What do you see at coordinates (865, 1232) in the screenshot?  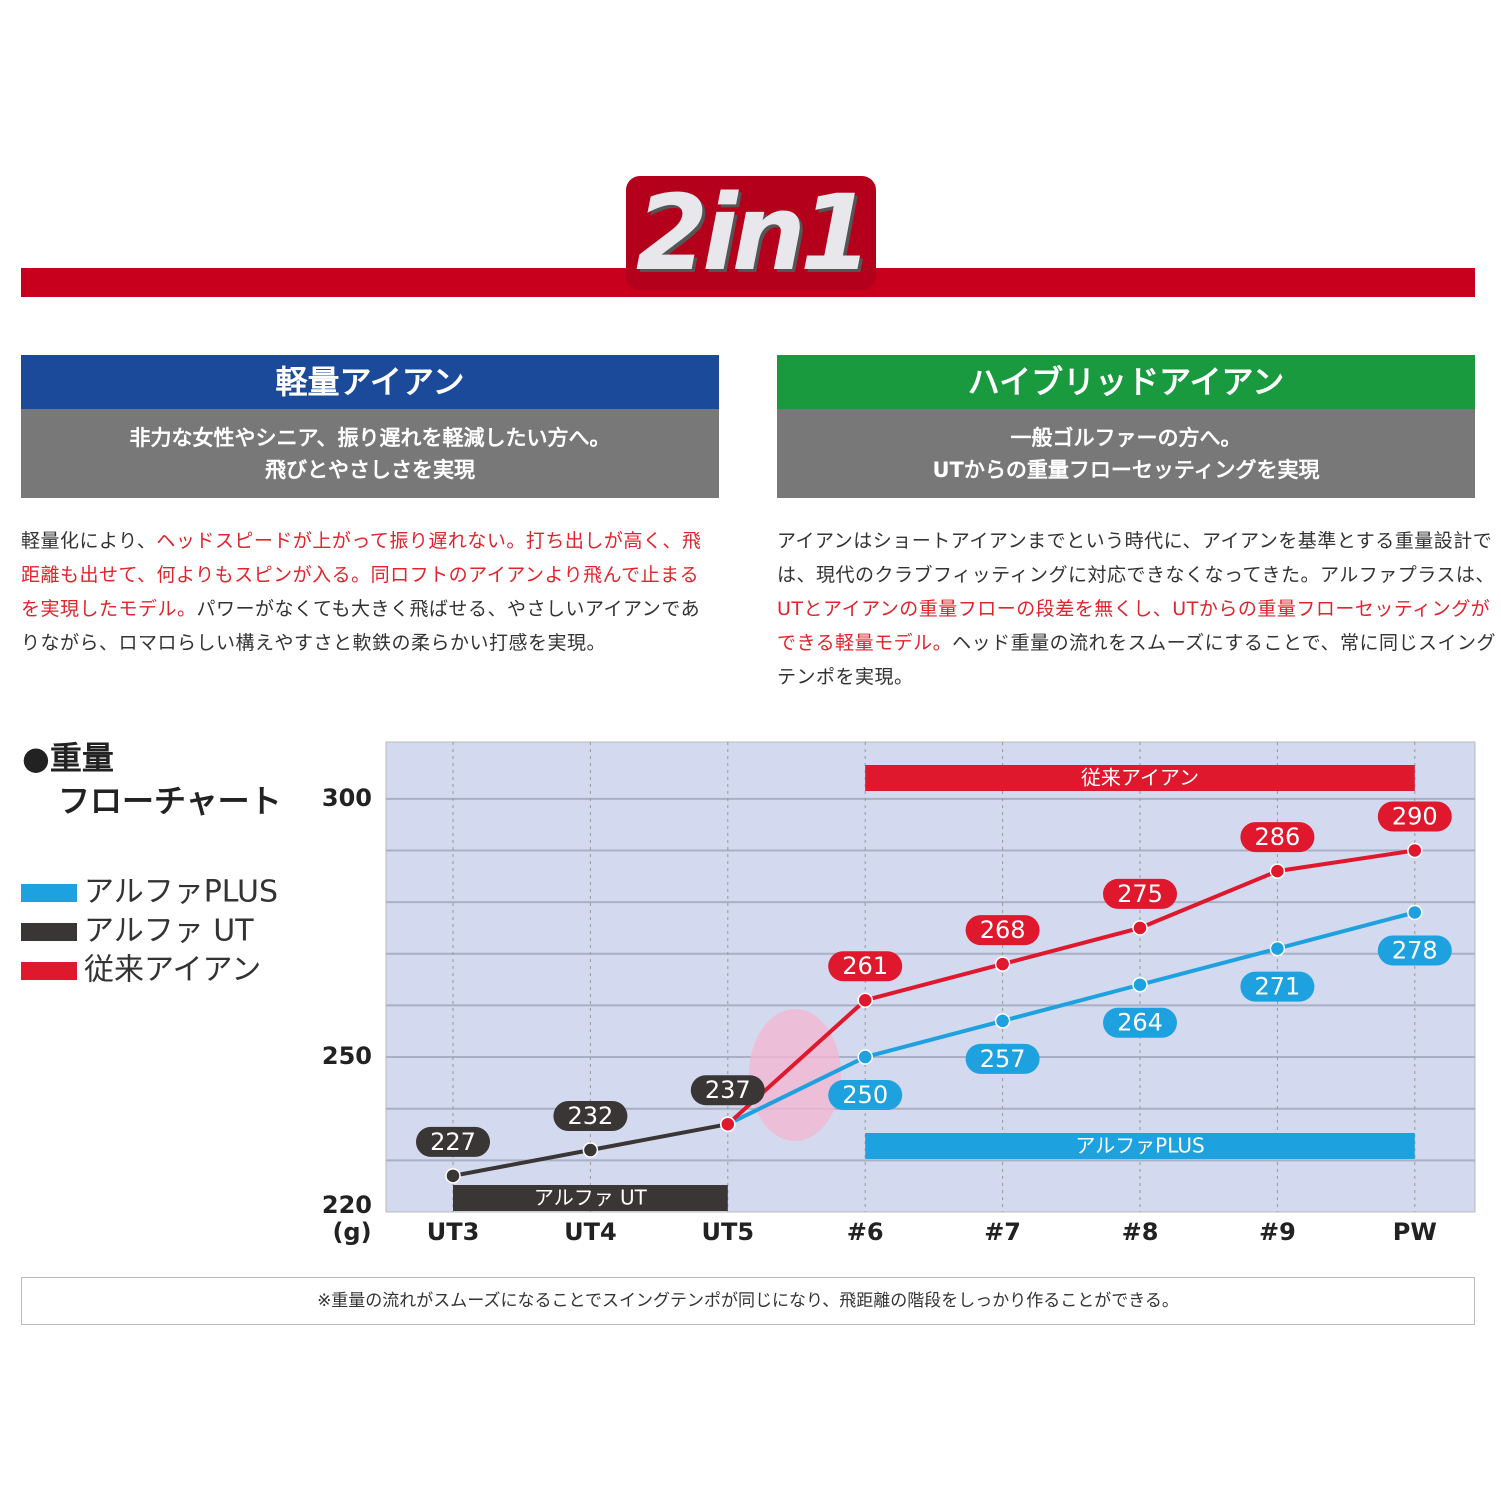 I see `x-tick-label: #6` at bounding box center [865, 1232].